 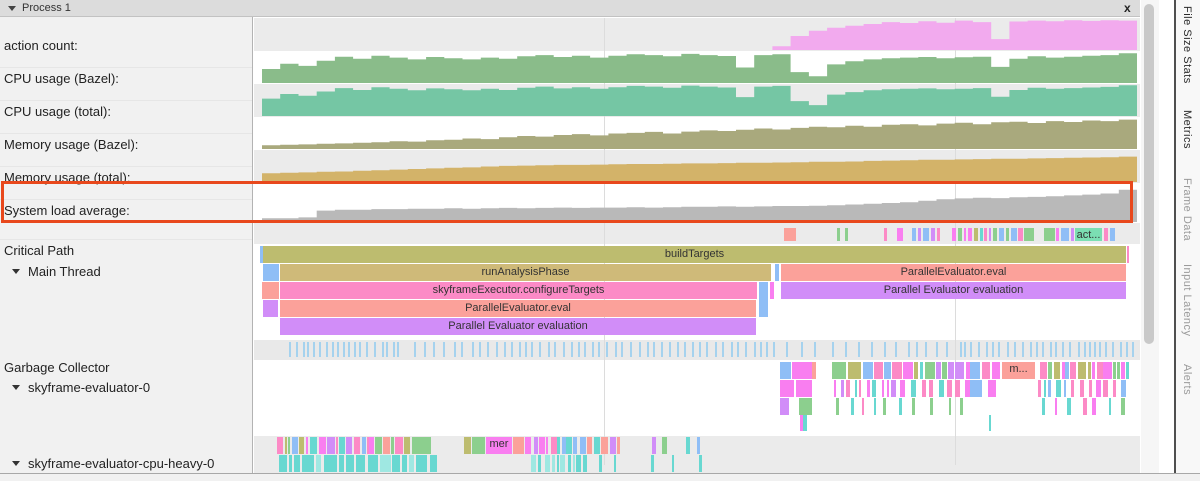 What do you see at coordinates (126, 467) in the screenshot?
I see `label-skyframe-evaluator-cpu-heavy-0: skyframe-evaluator-cpu-heavy-0` at bounding box center [126, 467].